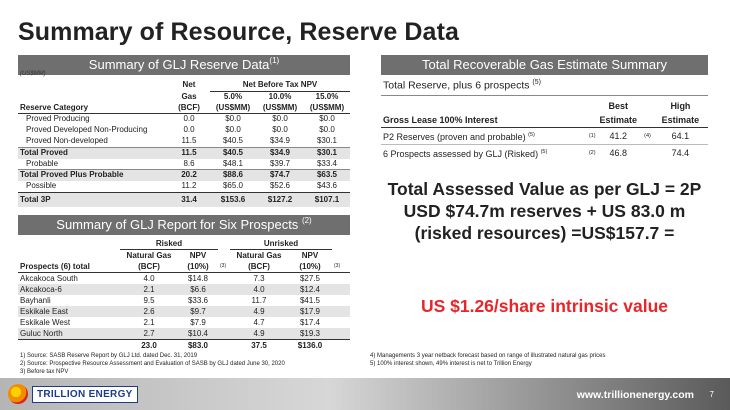  I want to click on cell-npv15: $107.1, so click(327, 199).